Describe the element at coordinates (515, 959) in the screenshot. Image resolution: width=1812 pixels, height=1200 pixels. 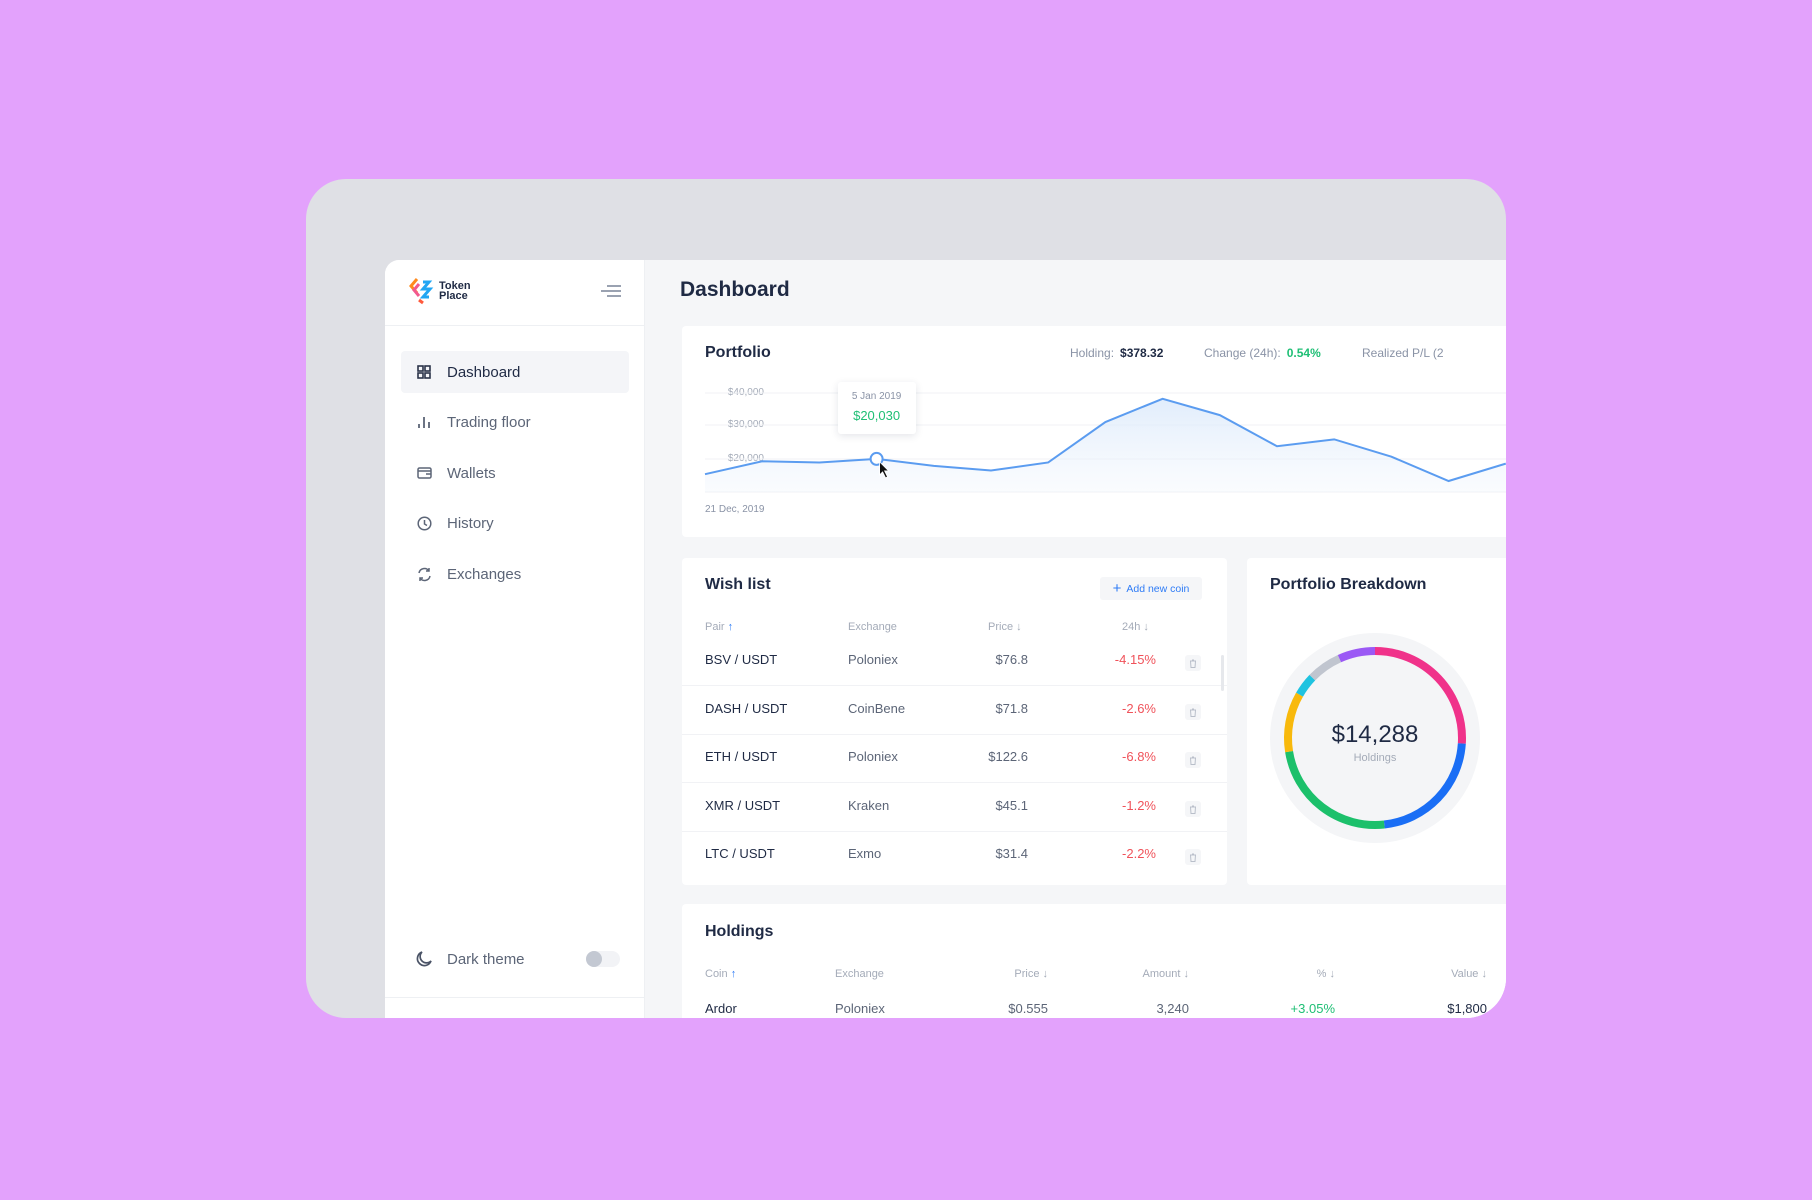
I see `dark-theme-row: Dark theme` at that location.